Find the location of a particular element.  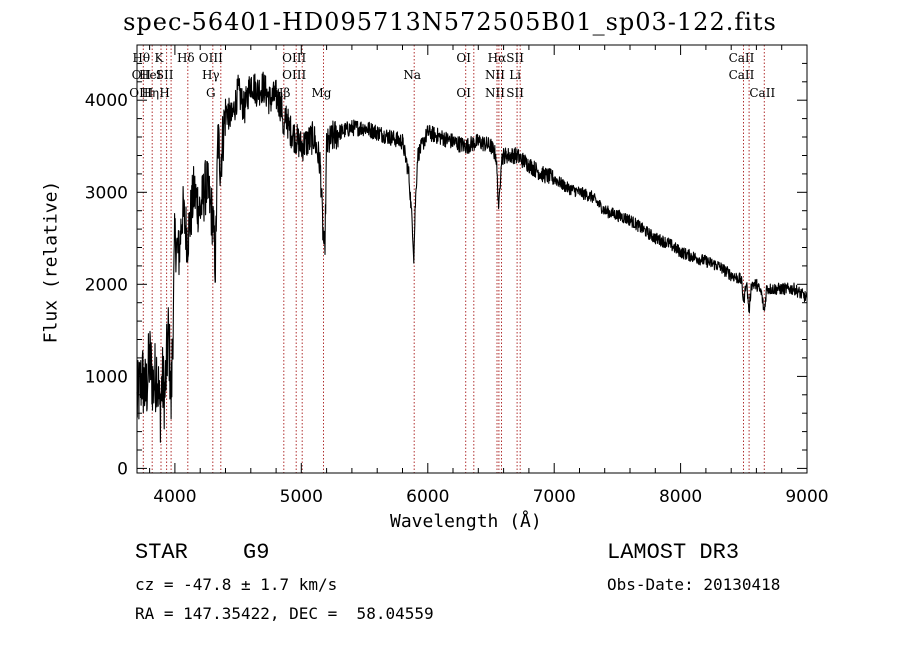

line-marker-label: H is located at coordinates (164, 93).